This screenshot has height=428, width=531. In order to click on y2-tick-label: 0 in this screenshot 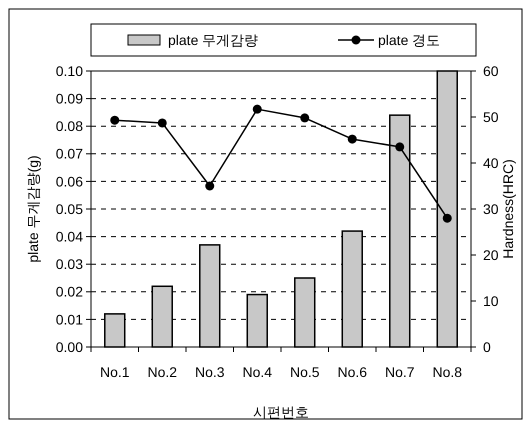, I will do `click(487, 346)`.